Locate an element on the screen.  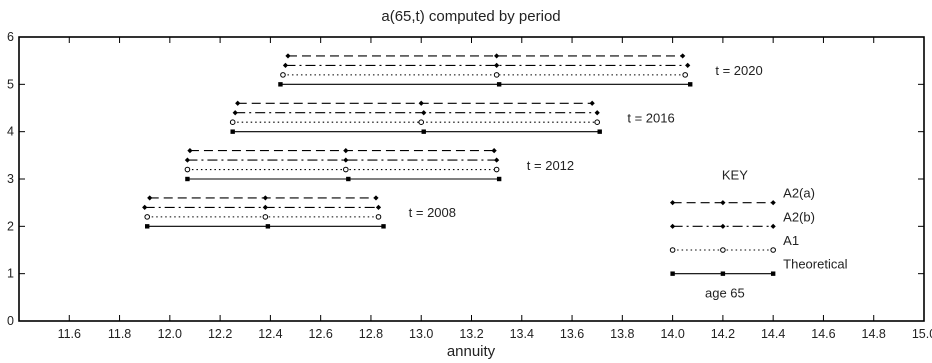
y-tick-label: 4 is located at coordinates (10, 132).